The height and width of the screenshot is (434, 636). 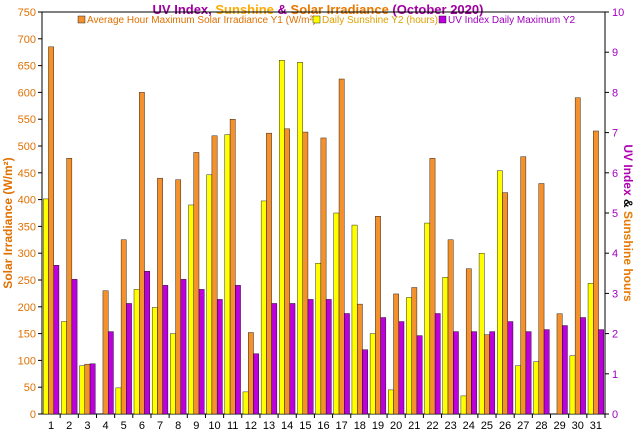 What do you see at coordinates (87, 426) in the screenshot?
I see `x-tick-label: 3` at bounding box center [87, 426].